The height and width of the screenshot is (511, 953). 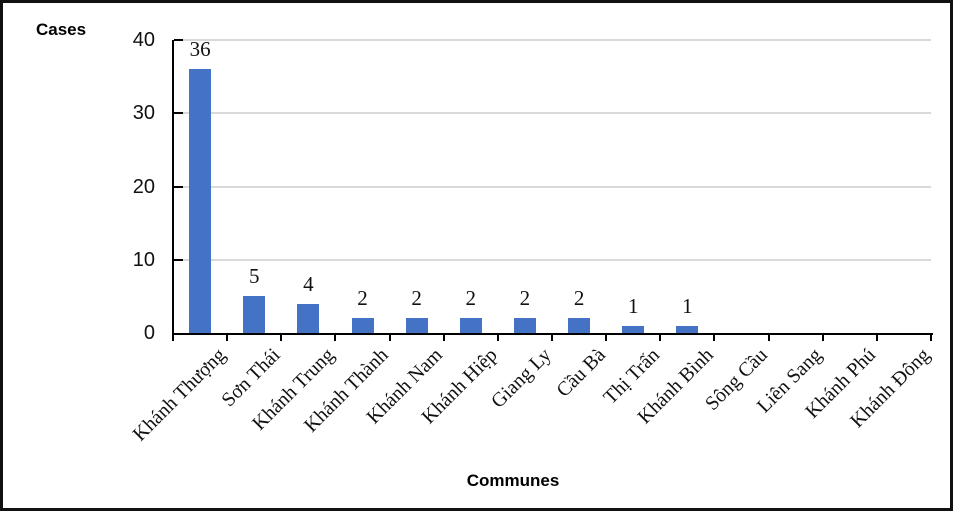 I want to click on x-axis-line, so click(x=552, y=334).